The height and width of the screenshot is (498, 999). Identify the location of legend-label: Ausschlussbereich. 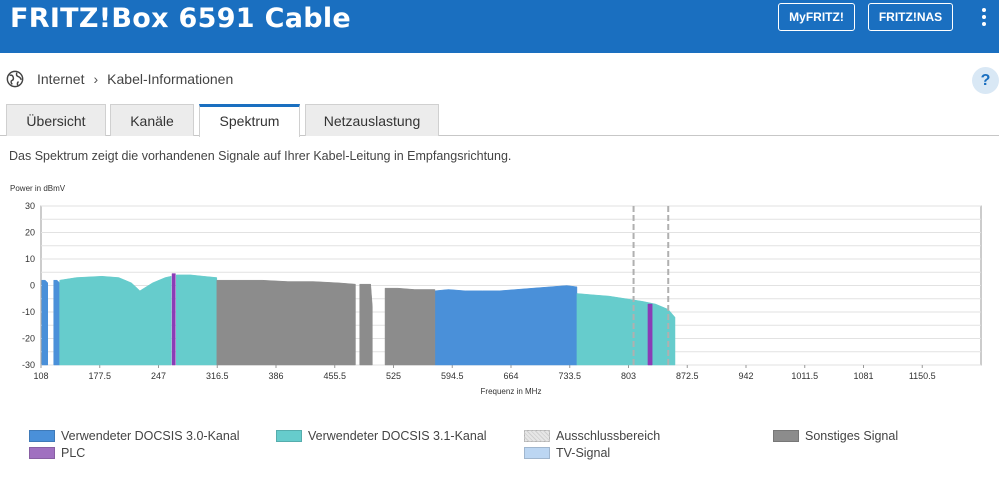
(608, 436).